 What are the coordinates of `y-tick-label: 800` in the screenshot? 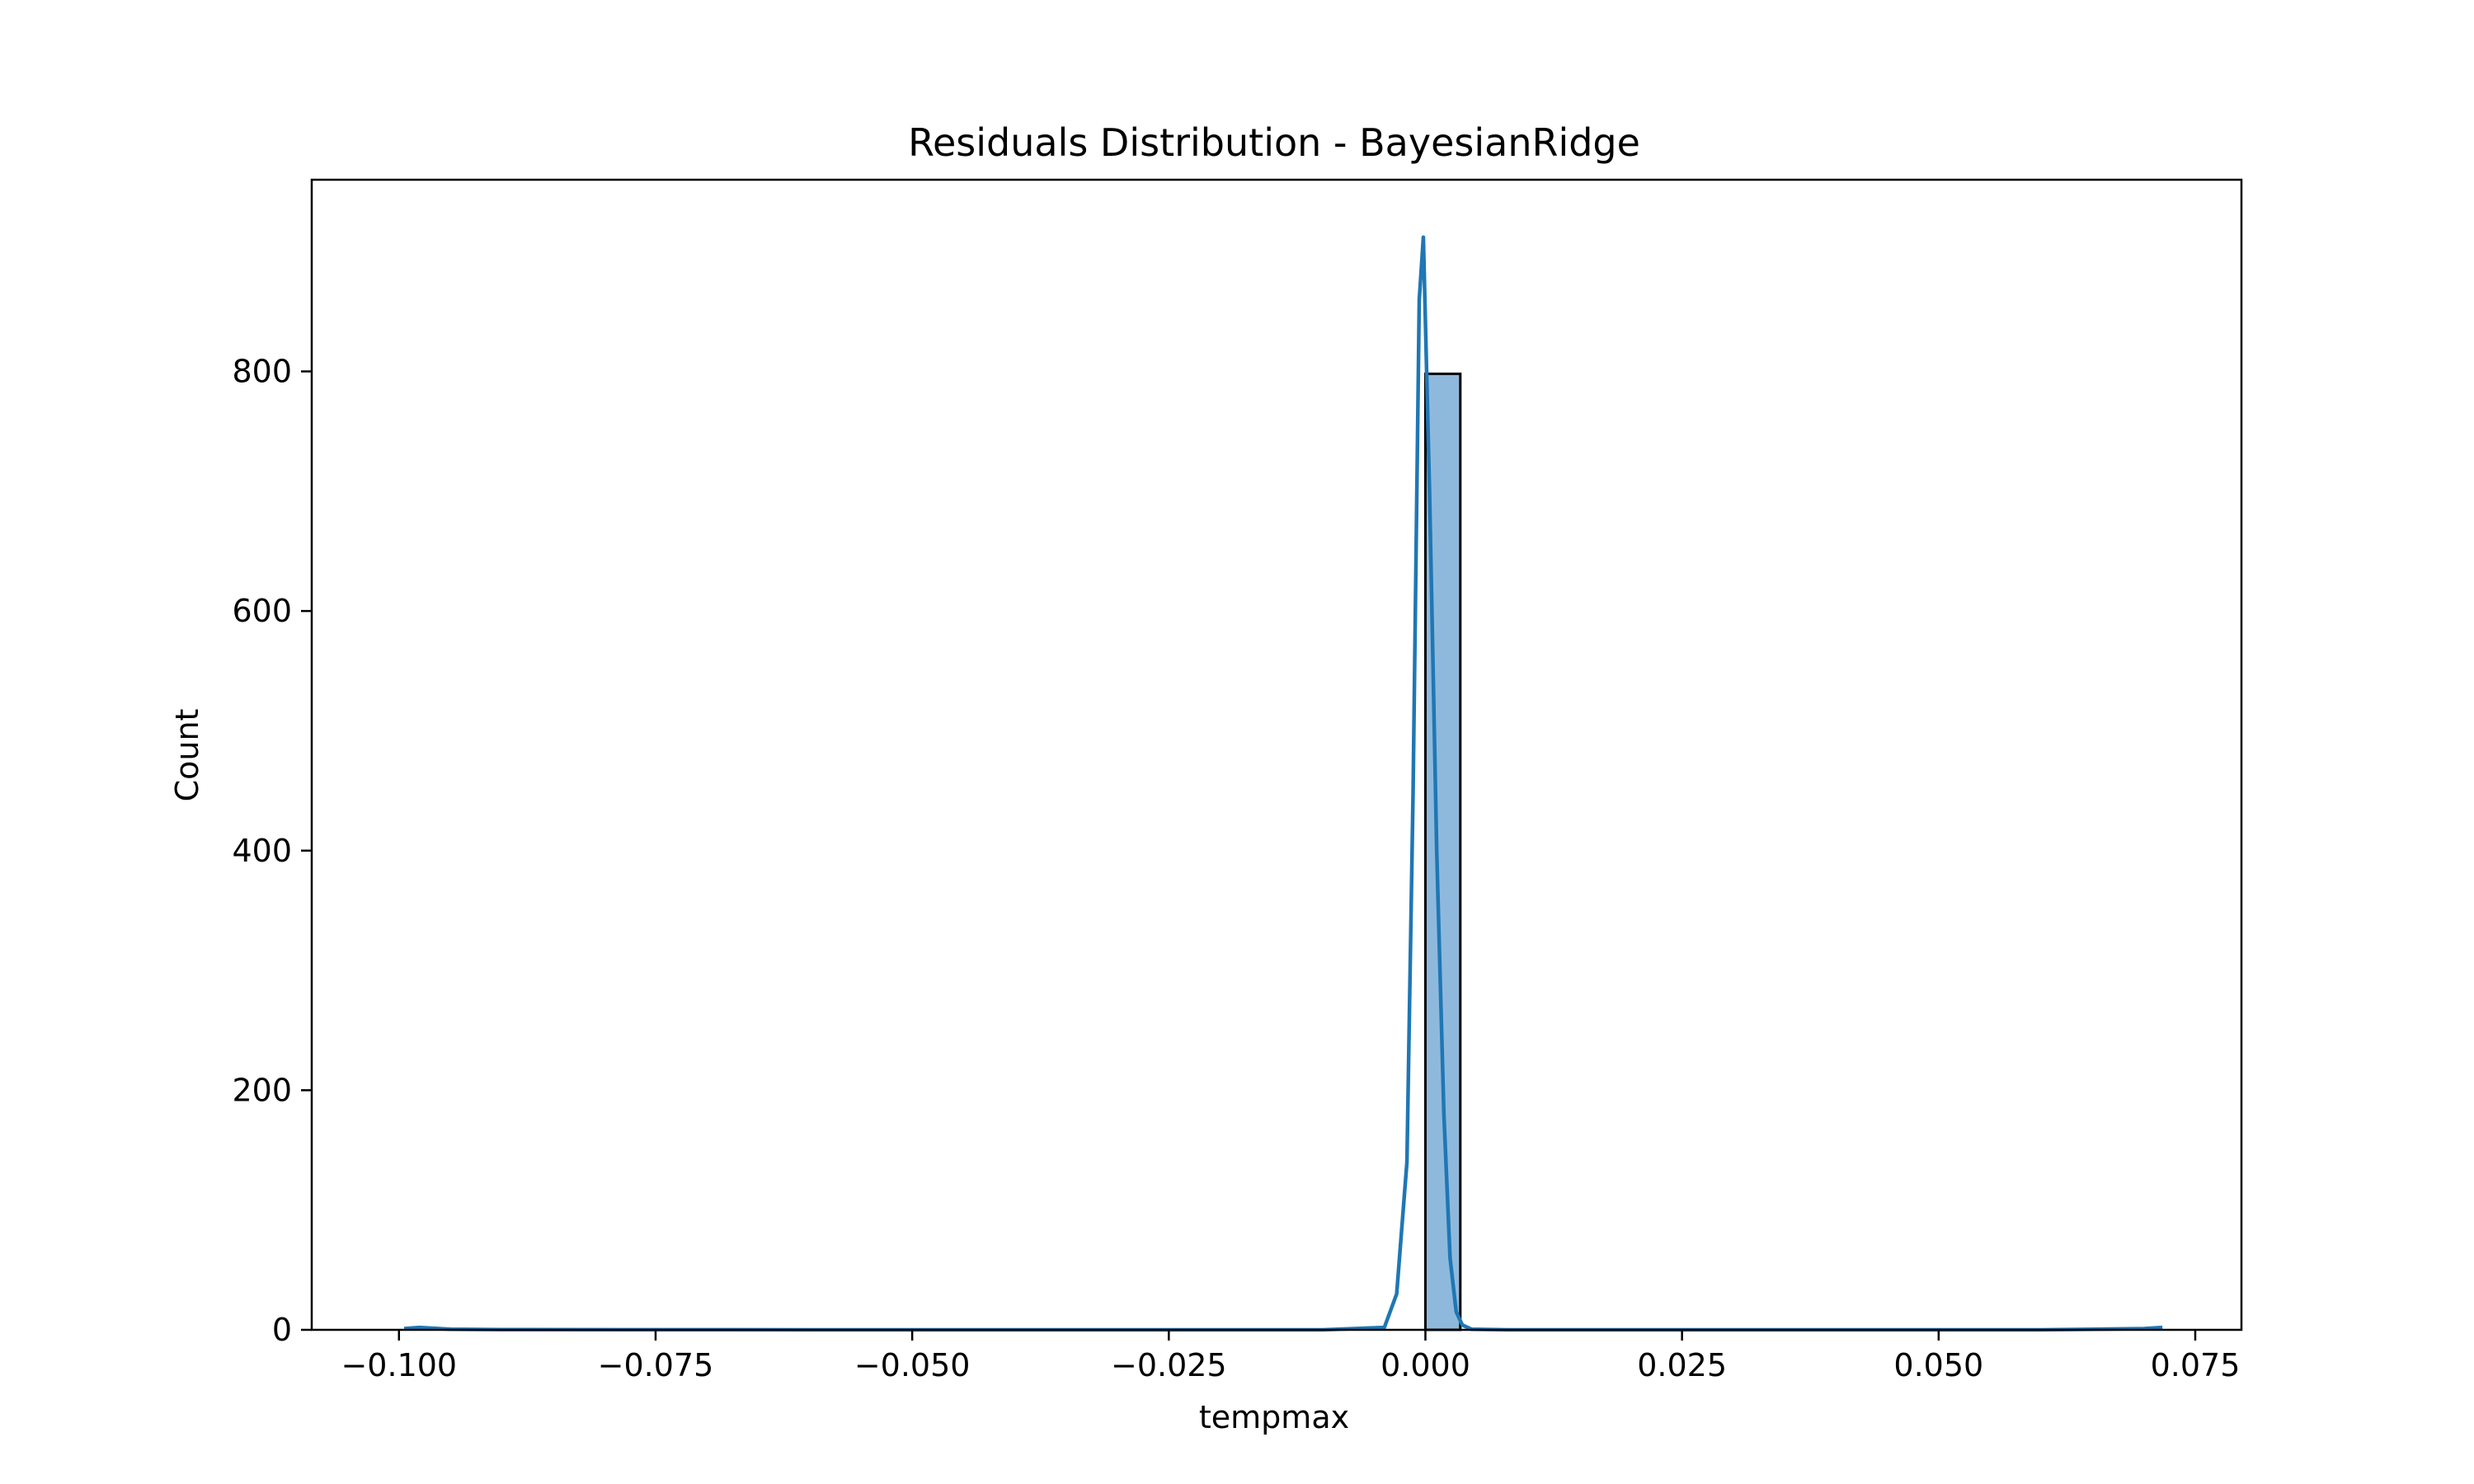 It's located at (262, 372).